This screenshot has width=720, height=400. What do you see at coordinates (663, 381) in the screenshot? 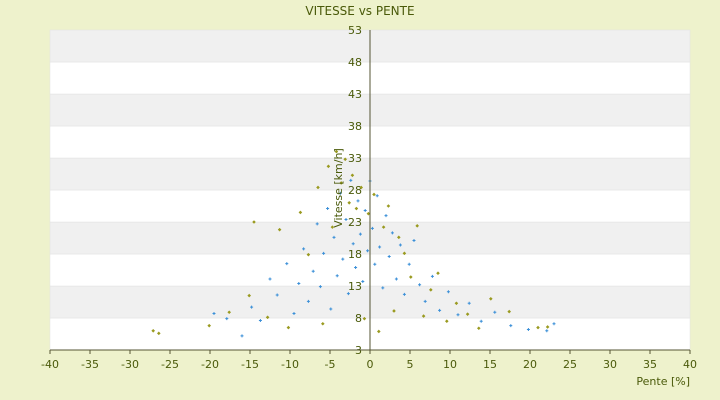
I see `x-axis-label: Pente [%]` at bounding box center [663, 381].